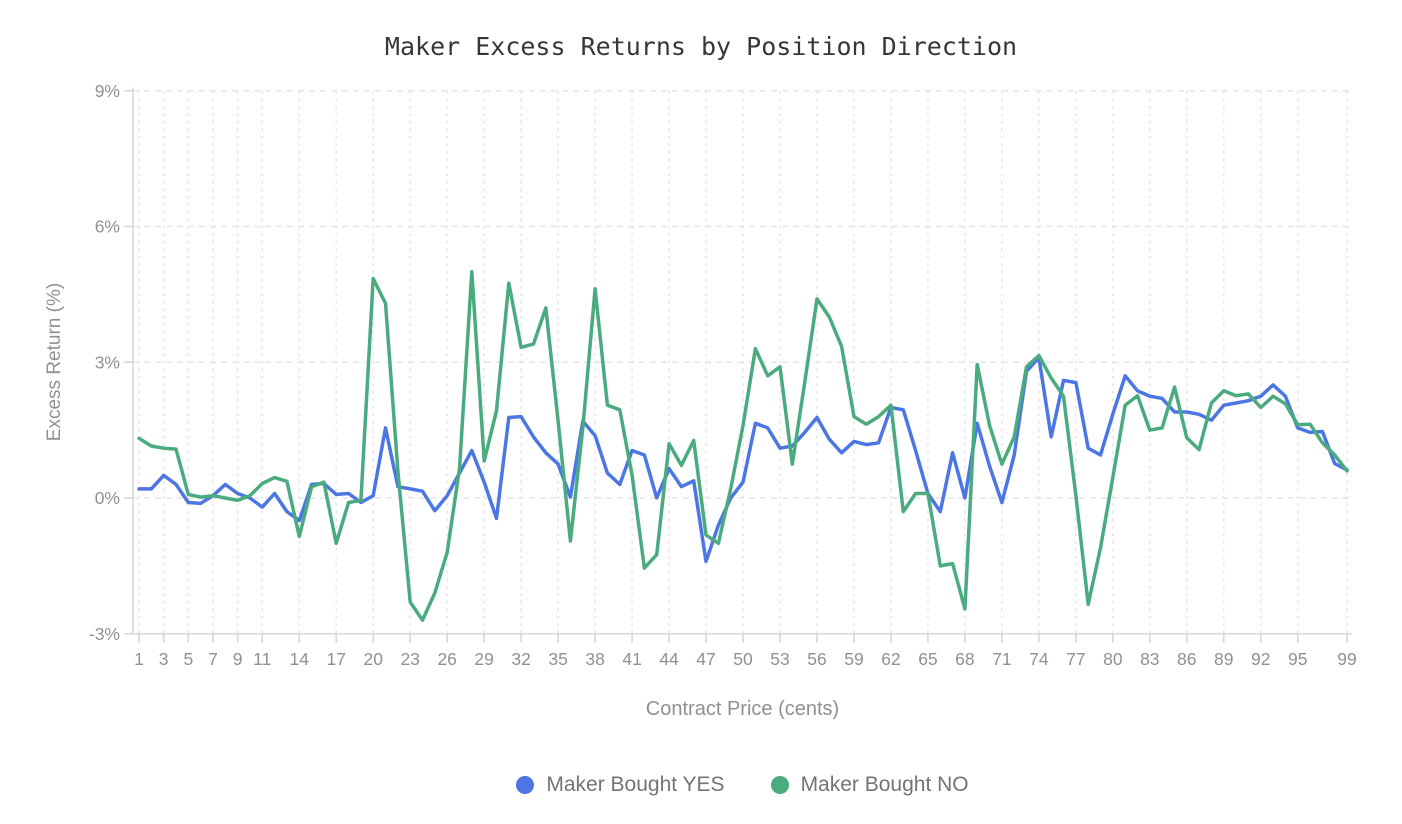 The height and width of the screenshot is (824, 1402). Describe the element at coordinates (964, 659) in the screenshot. I see `x-tick-label: 68` at that location.